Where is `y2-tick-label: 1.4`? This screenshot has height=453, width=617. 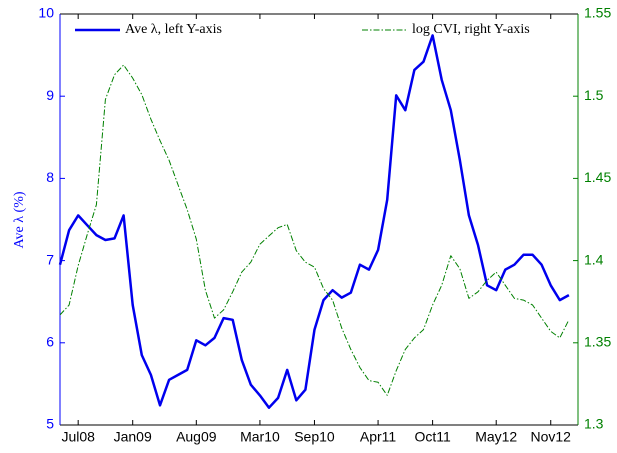 y2-tick-label: 1.4 is located at coordinates (594, 259).